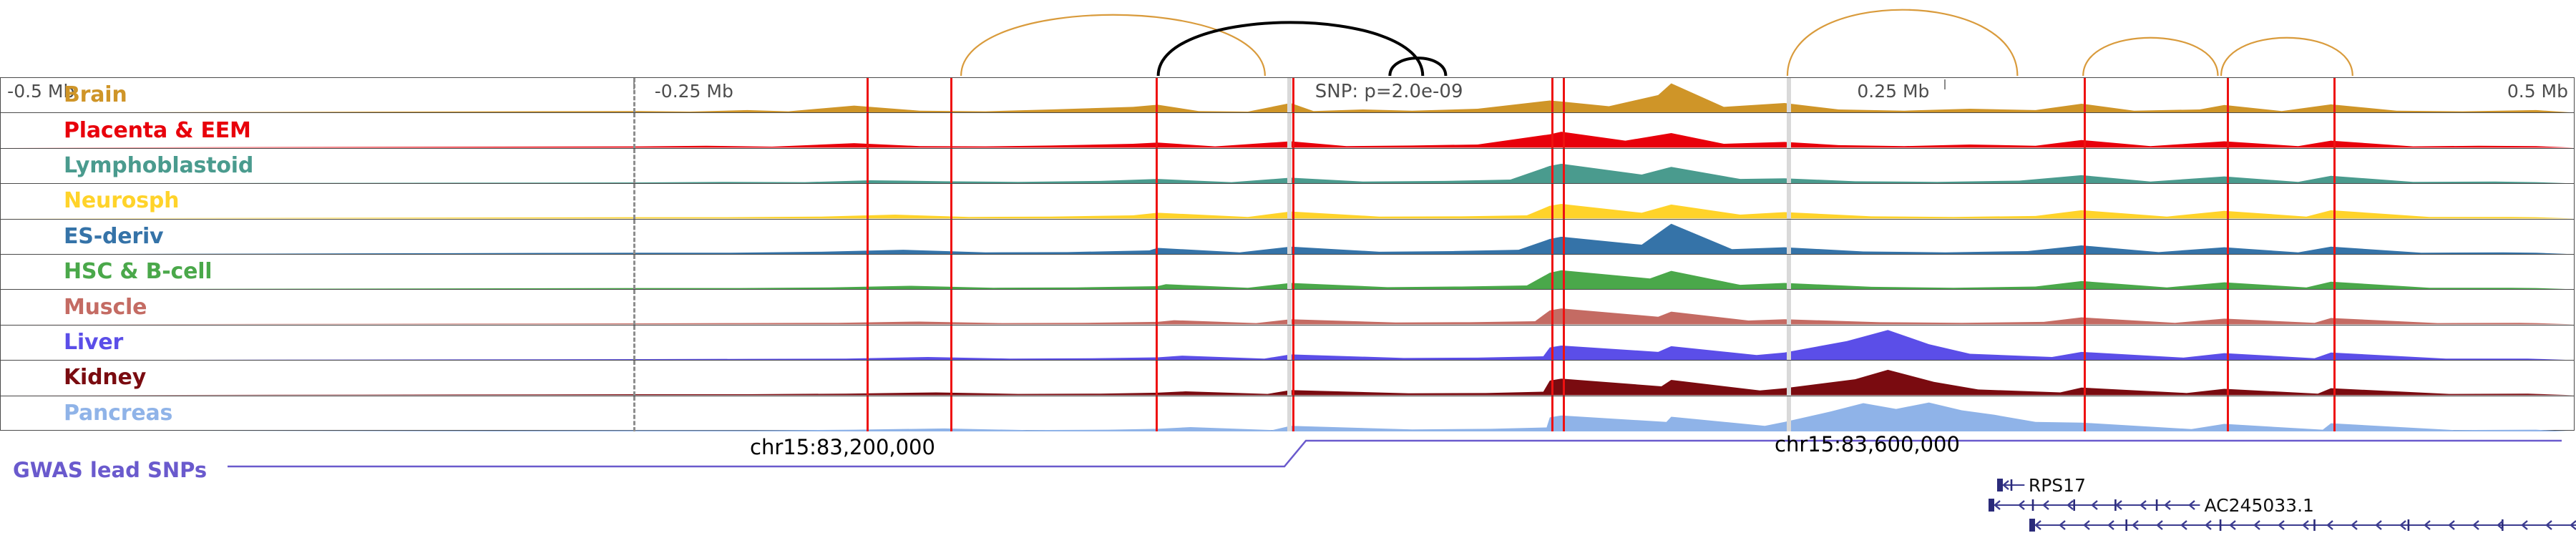 Image resolution: width=2576 pixels, height=538 pixels. Describe the element at coordinates (138, 272) in the screenshot. I see `track-label-hsc-b-cell: HSC & B-cell` at that location.